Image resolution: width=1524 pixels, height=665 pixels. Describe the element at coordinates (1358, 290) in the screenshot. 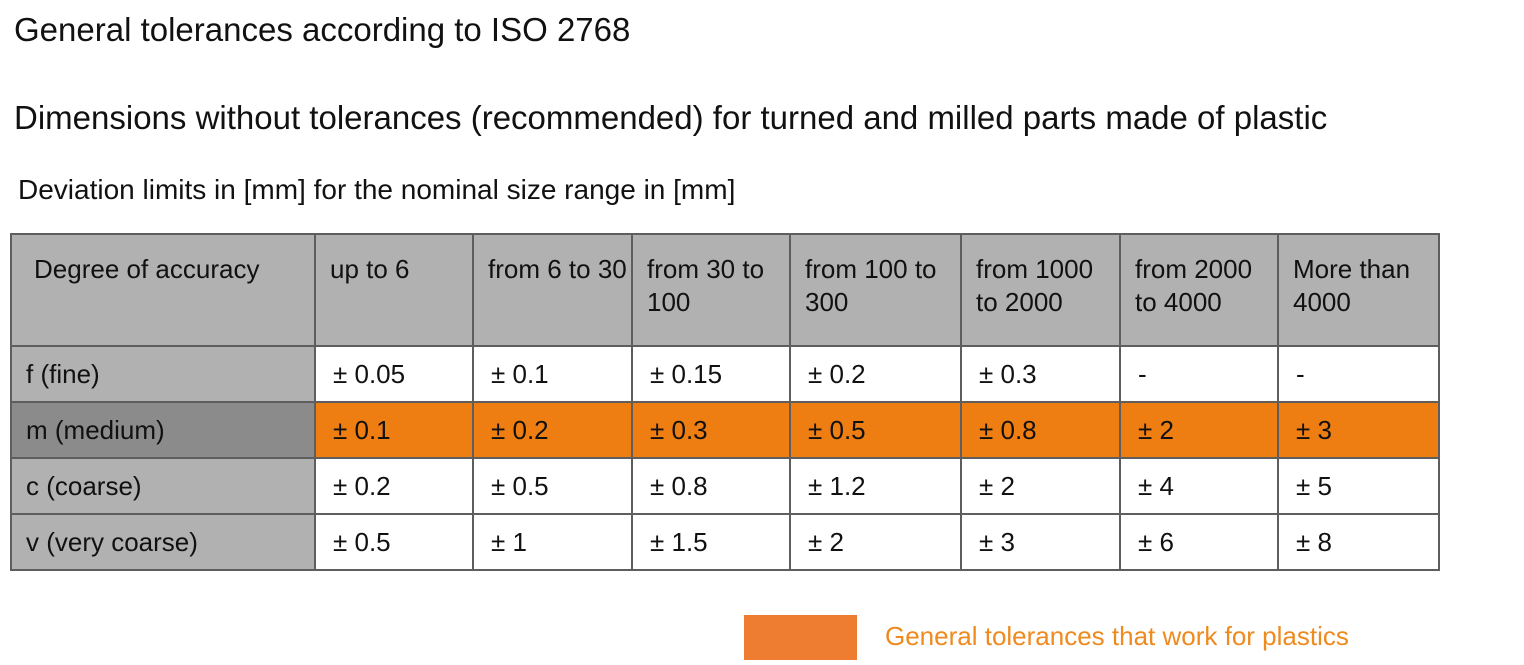

I see `column-header-range: More than 4000` at that location.